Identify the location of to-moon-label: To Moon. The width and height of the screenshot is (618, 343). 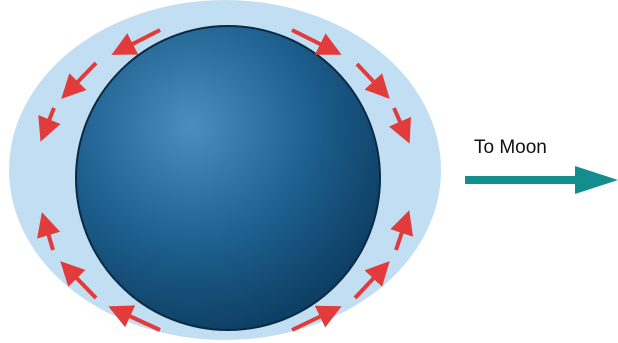
(510, 147).